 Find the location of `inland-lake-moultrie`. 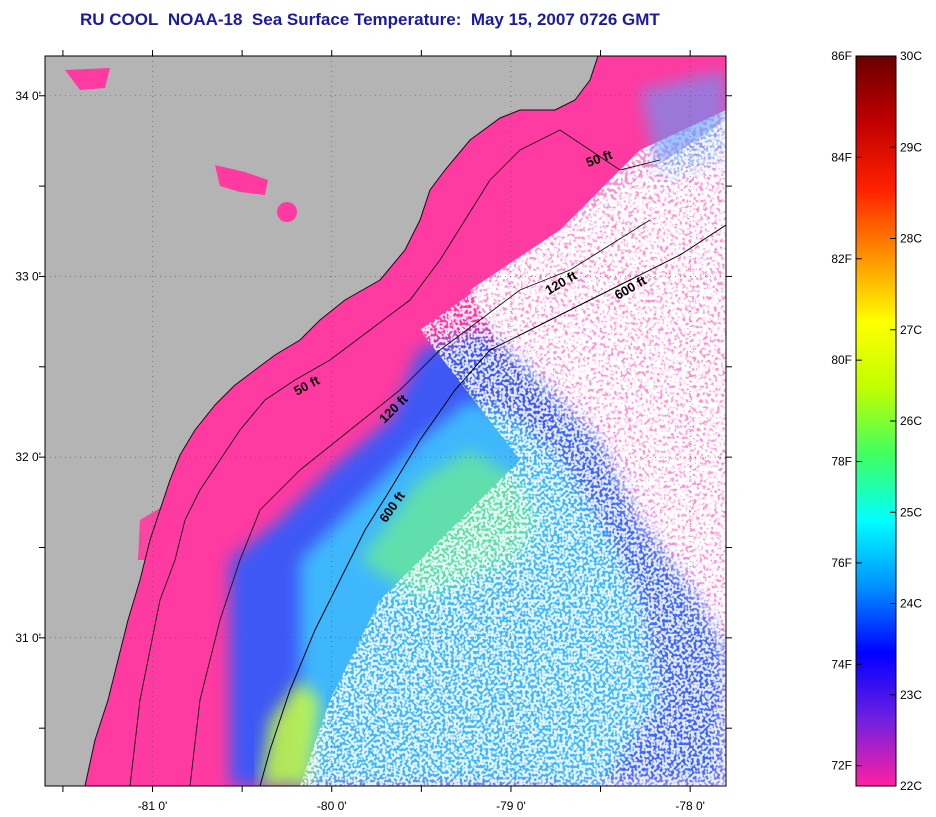

inland-lake-moultrie is located at coordinates (287, 212).